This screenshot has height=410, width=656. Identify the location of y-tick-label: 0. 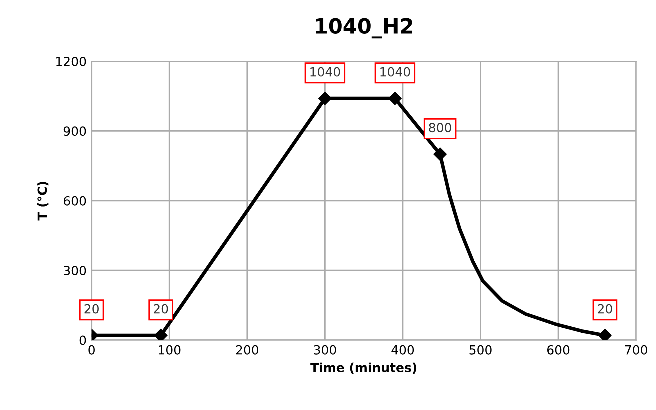
(83, 341).